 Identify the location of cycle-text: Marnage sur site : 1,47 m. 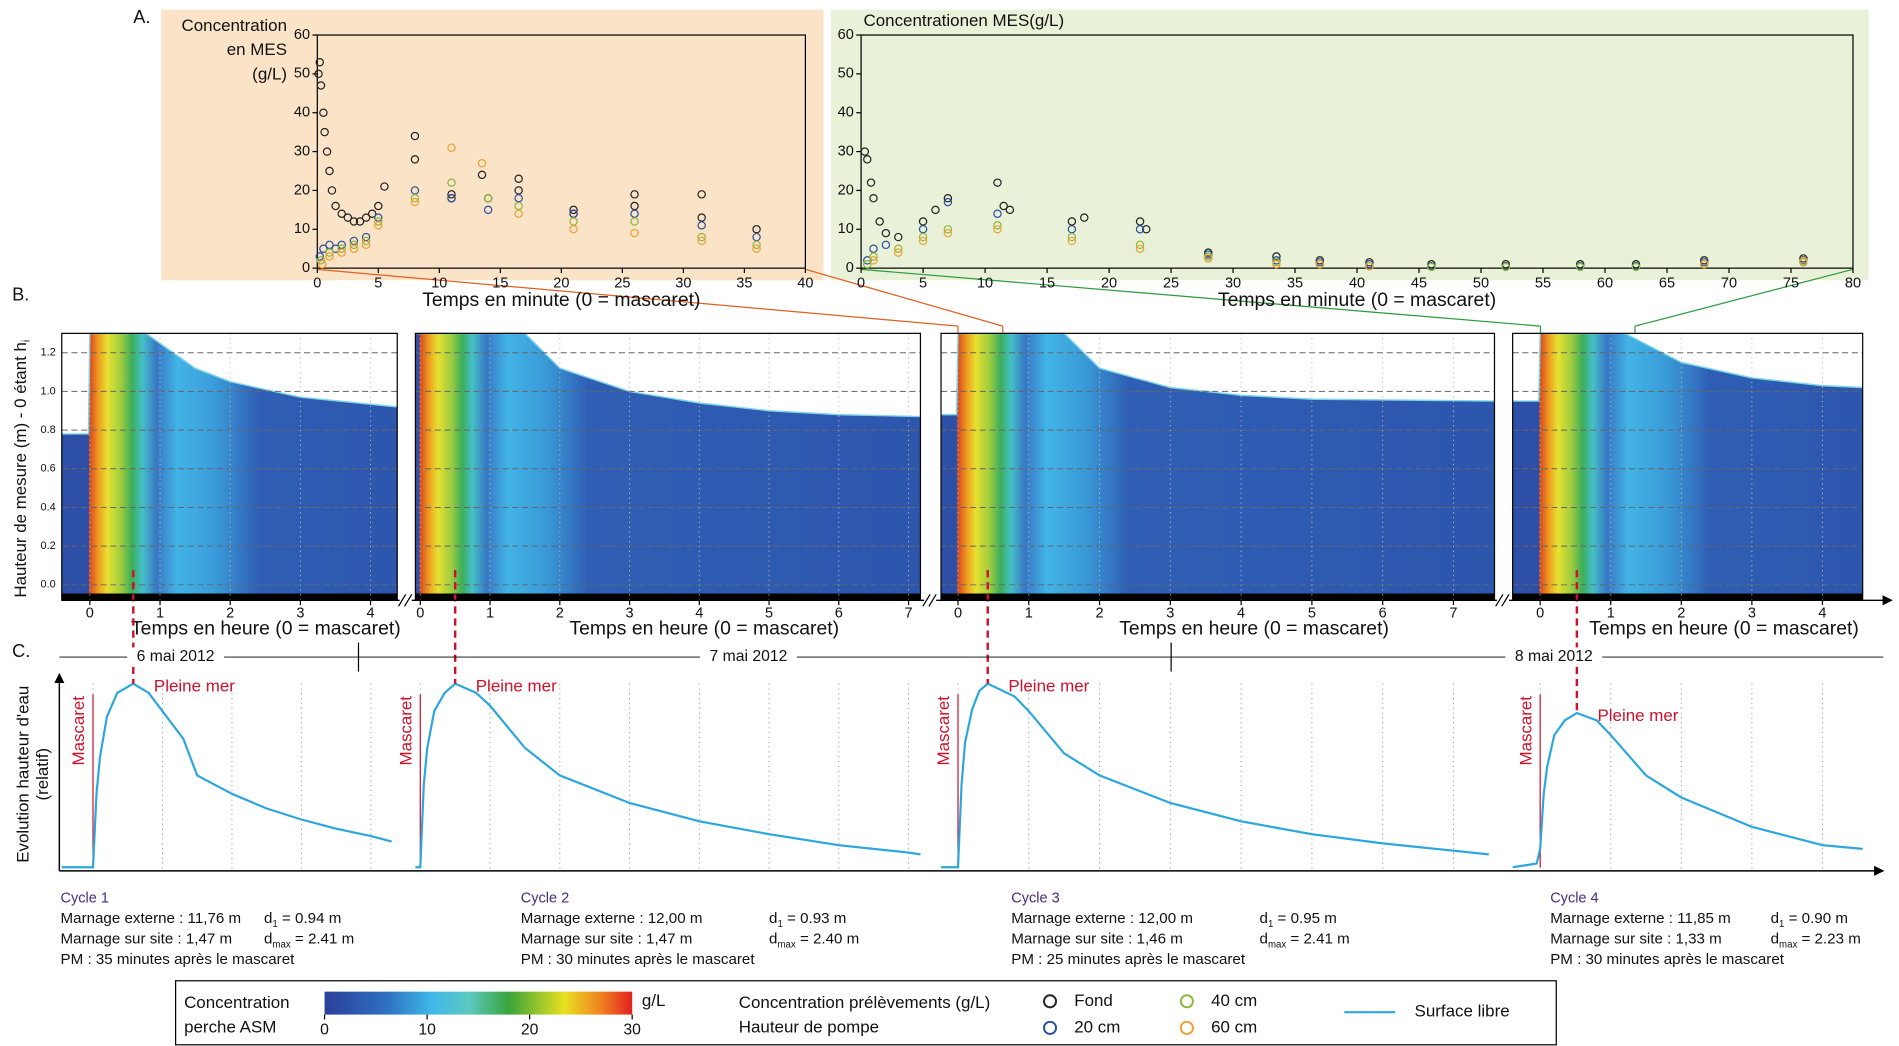
(607, 939).